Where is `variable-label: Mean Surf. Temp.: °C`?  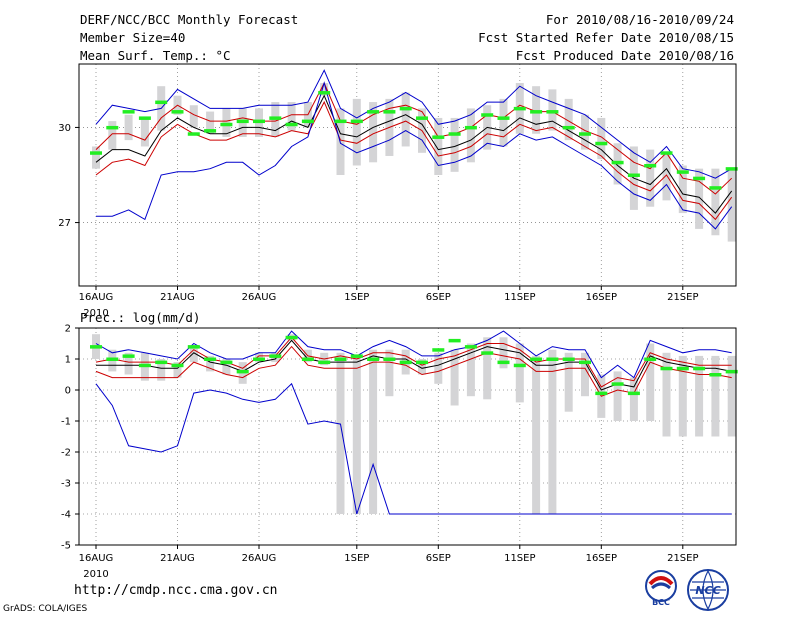
variable-label: Mean Surf. Temp.: °C is located at coordinates (155, 55).